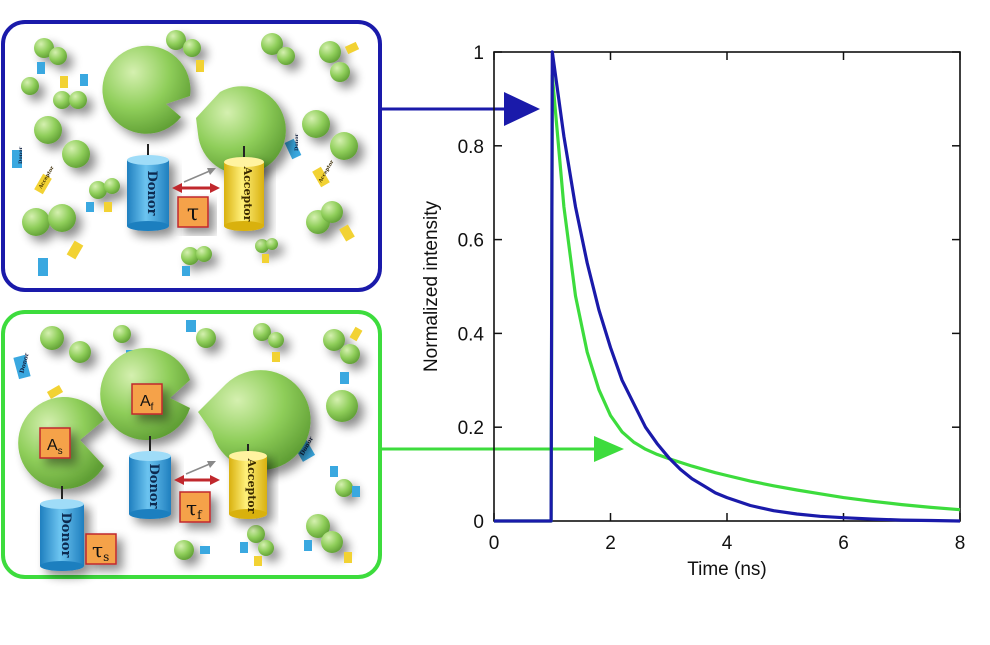 Image resolution: width=990 pixels, height=645 pixels. What do you see at coordinates (153, 486) in the screenshot?
I see `fret-donor-label: Donor` at bounding box center [153, 486].